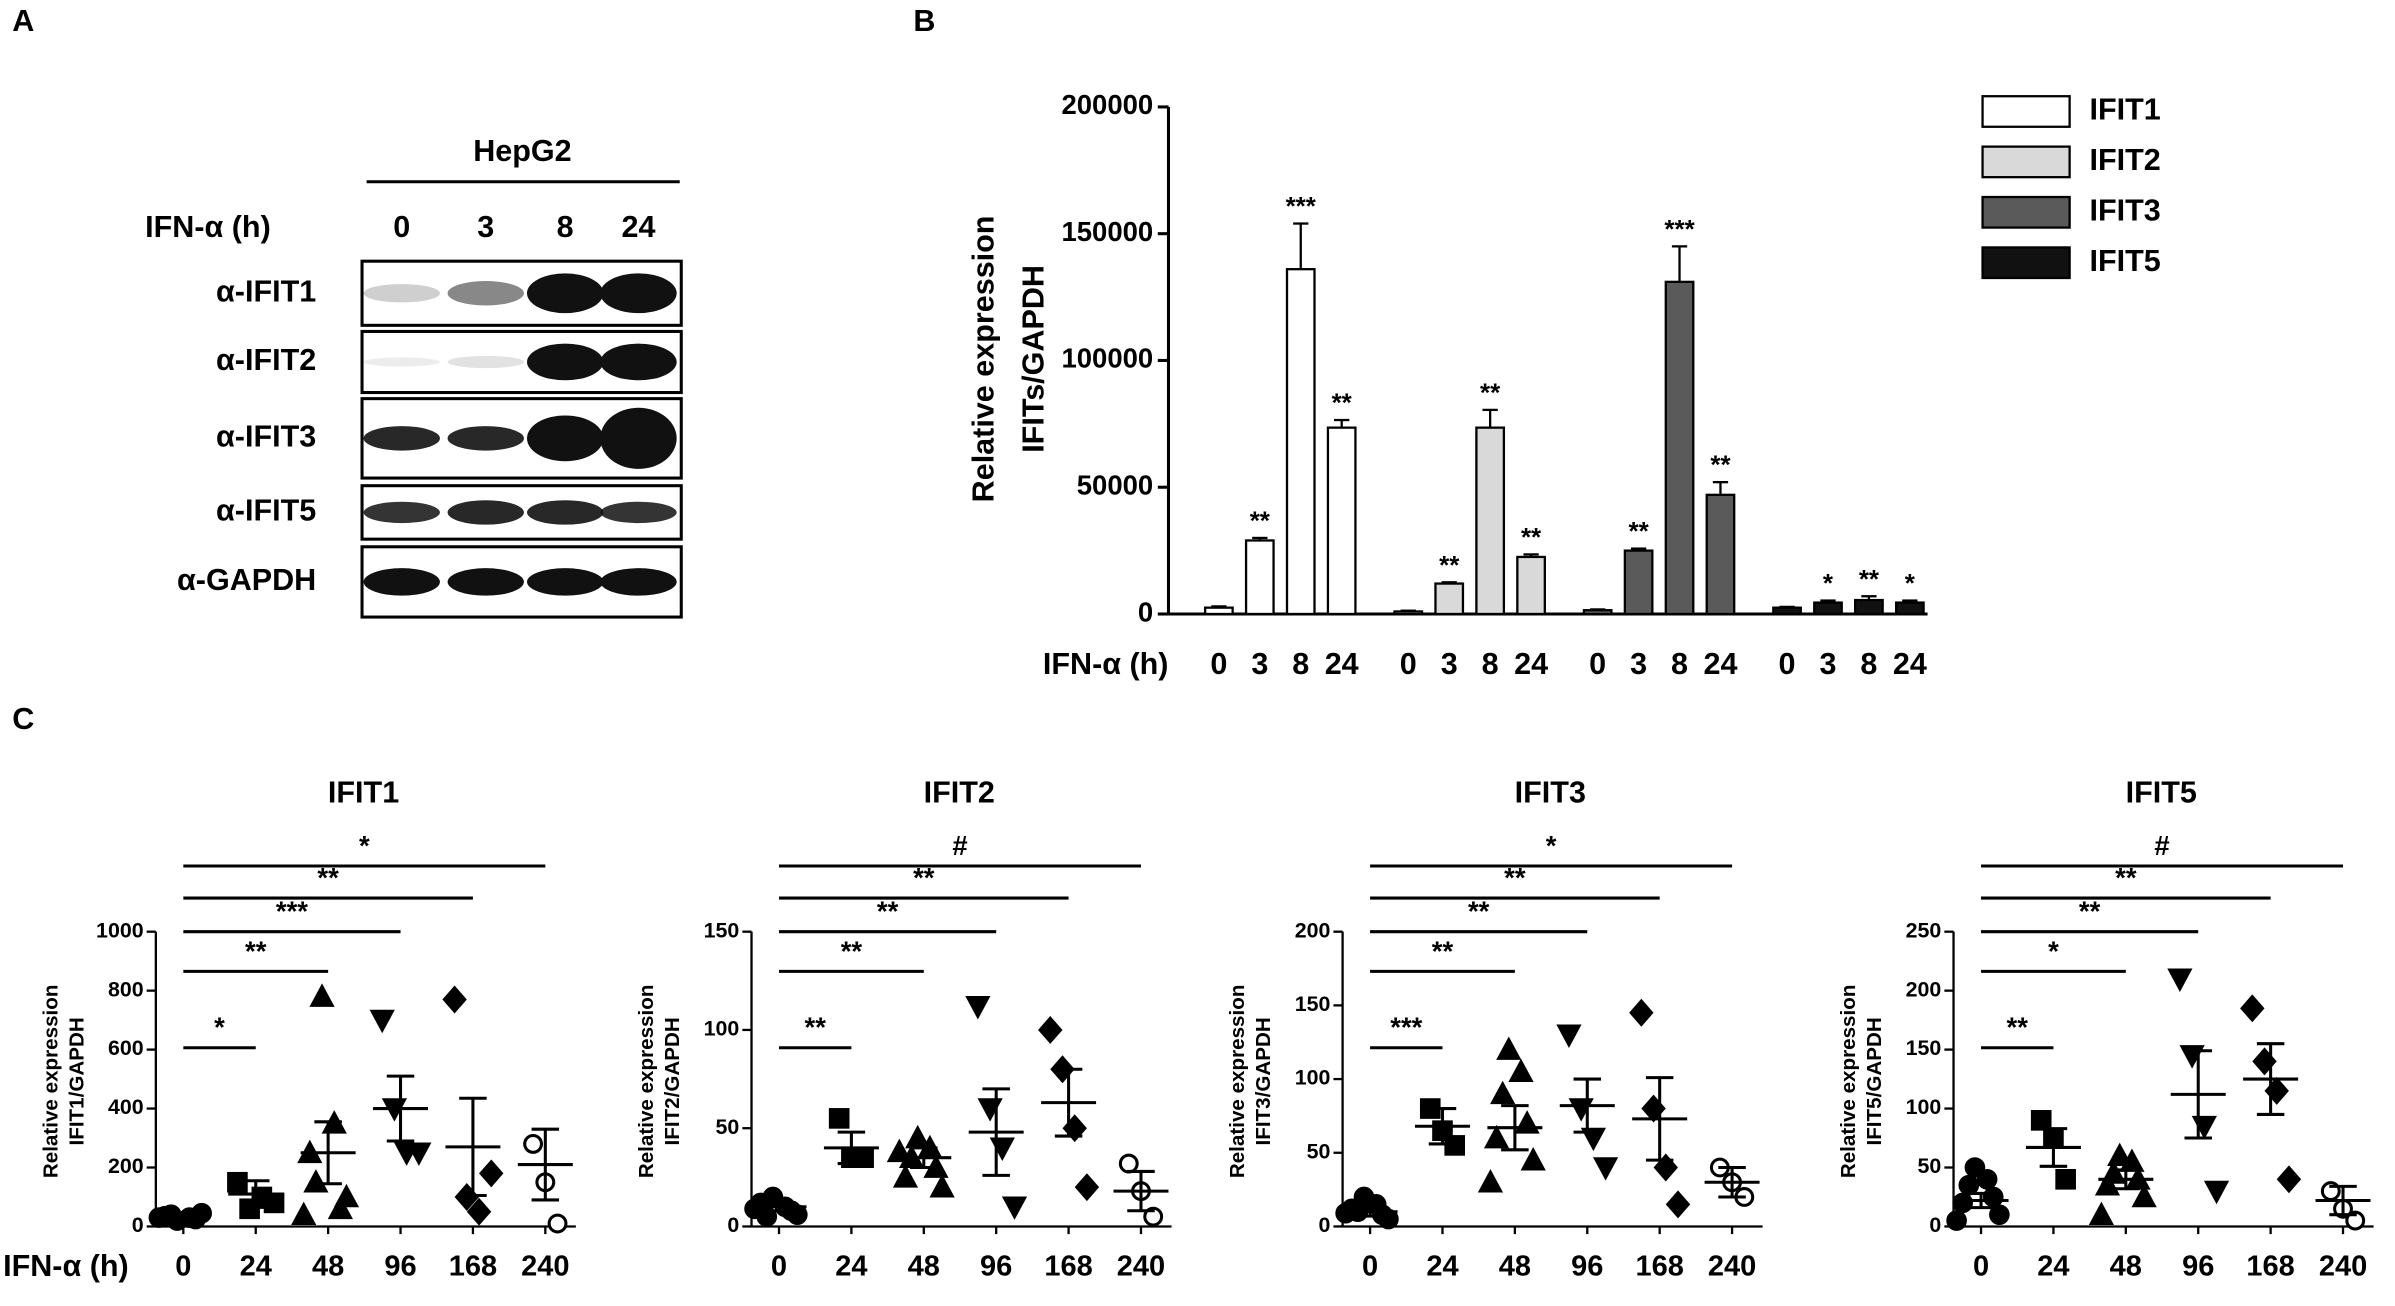  Describe the element at coordinates (2124, 261) in the screenshot. I see `legend-label: IFIT5` at that location.